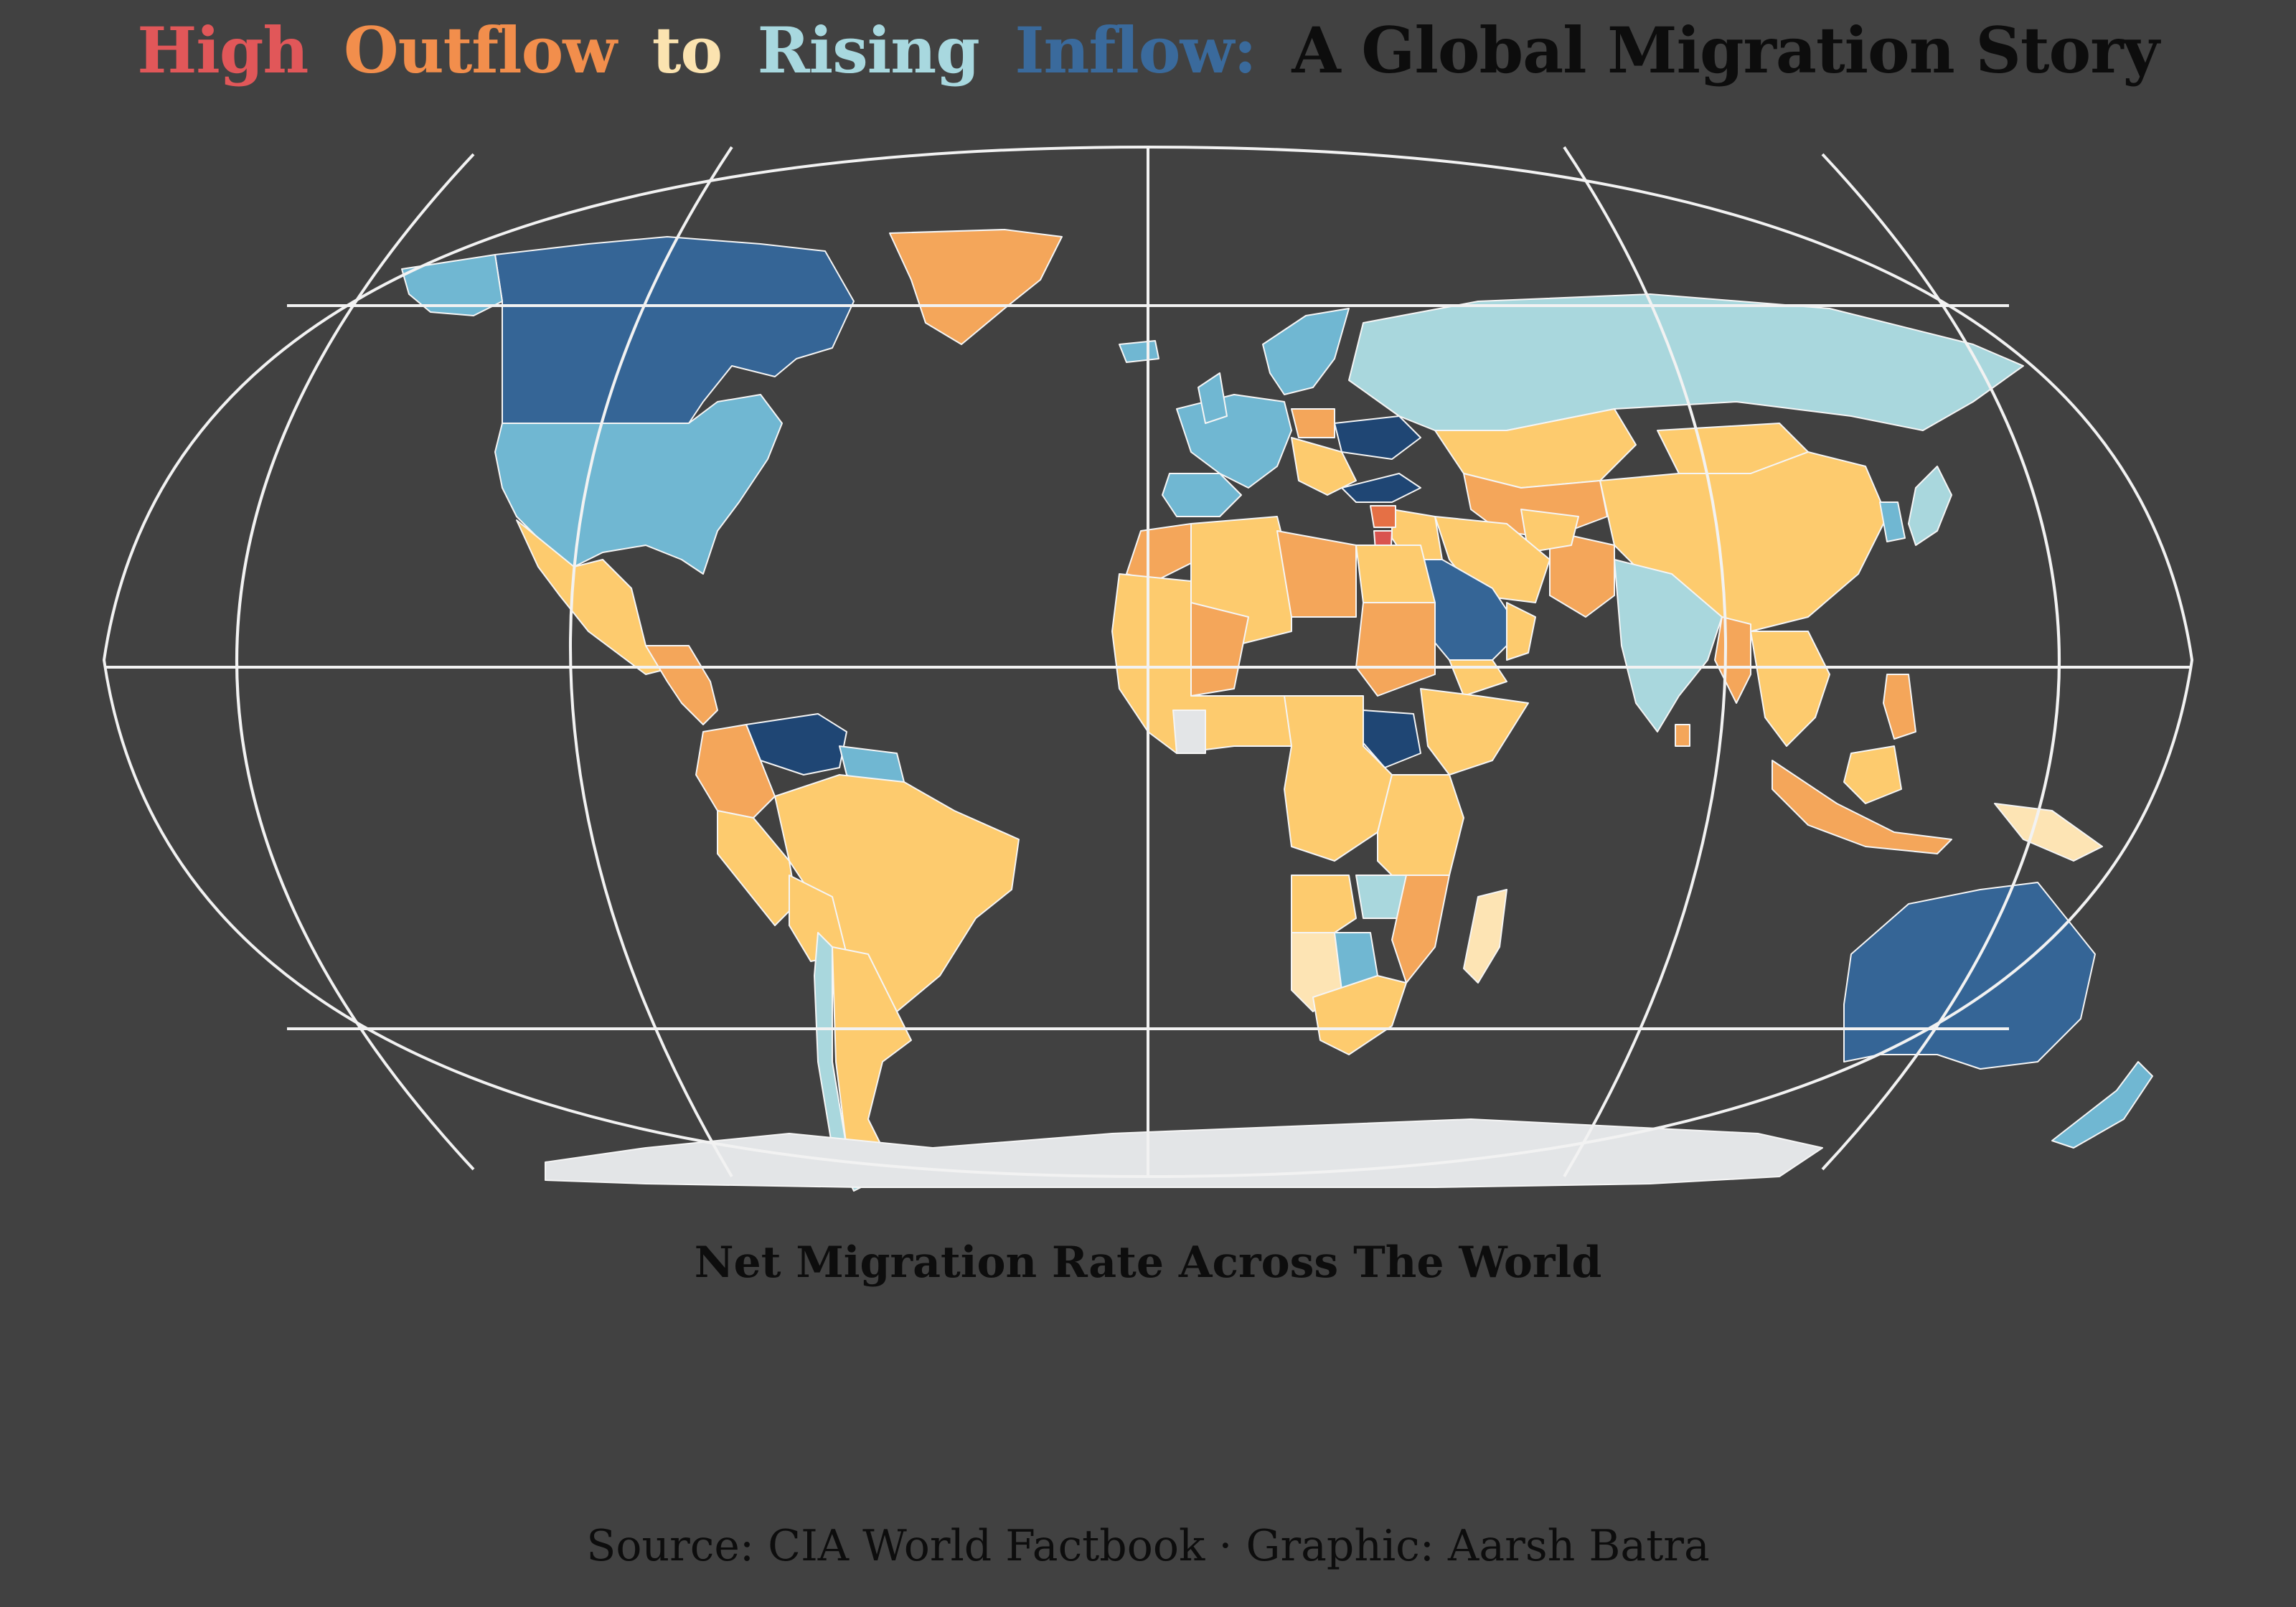 This screenshot has height=1607, width=2296. Describe the element at coordinates (1521, 631) in the screenshot. I see `region-oman` at that location.